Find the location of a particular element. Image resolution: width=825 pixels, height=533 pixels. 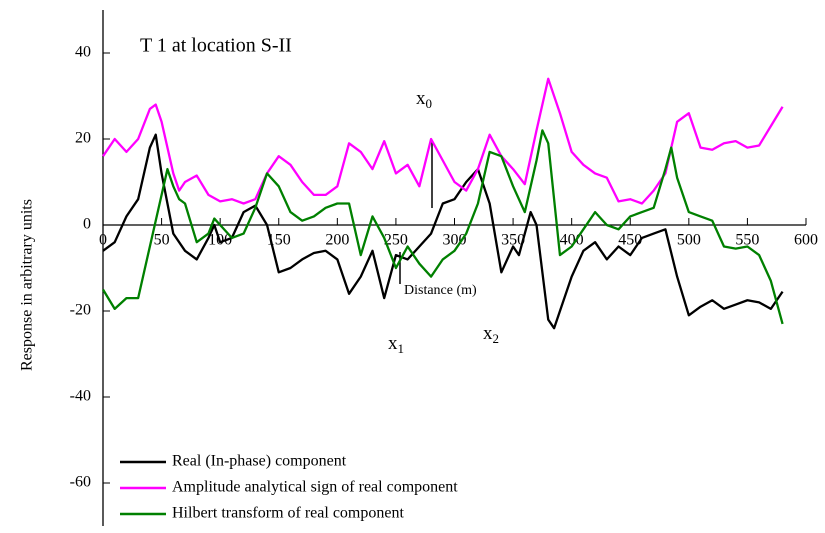

x-tick-label: 550 is located at coordinates (747, 240).